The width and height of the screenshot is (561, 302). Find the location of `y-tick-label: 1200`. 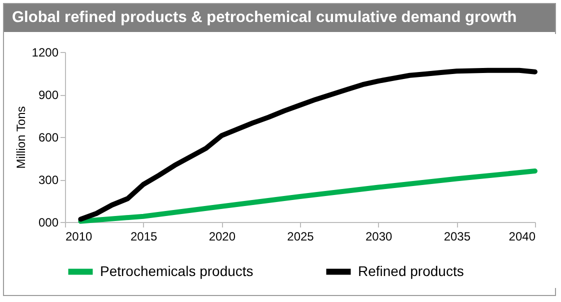

y-tick-label: 1200 is located at coordinates (45, 53).